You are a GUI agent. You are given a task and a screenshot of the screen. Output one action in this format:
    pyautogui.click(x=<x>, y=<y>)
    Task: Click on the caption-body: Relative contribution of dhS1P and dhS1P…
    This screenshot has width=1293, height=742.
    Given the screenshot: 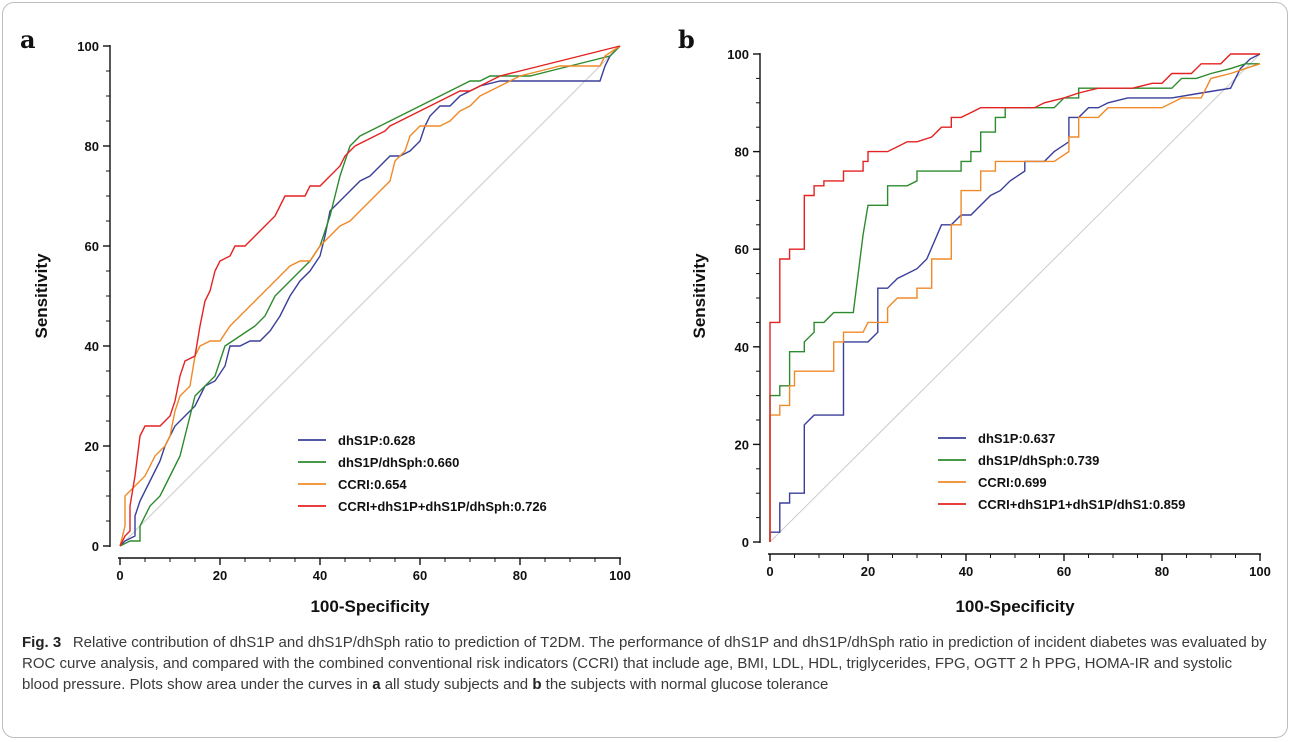 What is the action you would take?
    pyautogui.click(x=644, y=663)
    